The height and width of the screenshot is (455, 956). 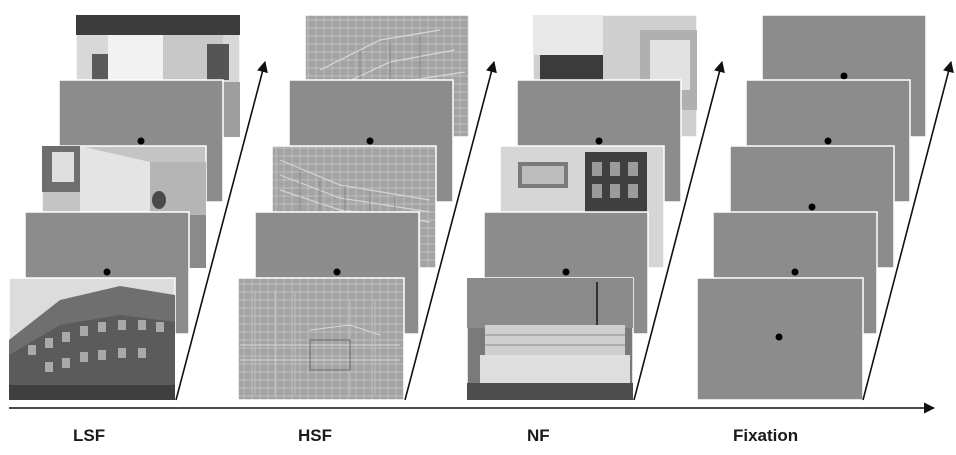 I want to click on lsf-sequence-arrow-icon, so click(x=221, y=230).